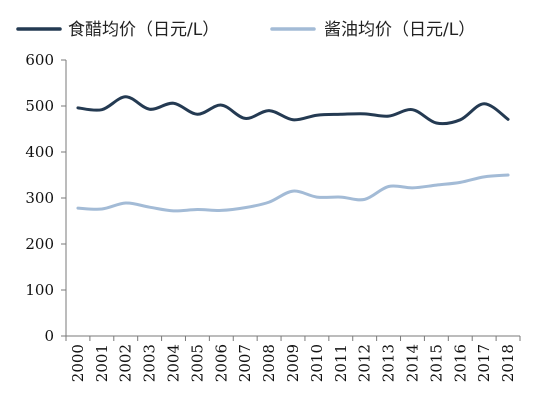 Image resolution: width=540 pixels, height=405 pixels. What do you see at coordinates (484, 363) in the screenshot?
I see `x-tick-label: 2017` at bounding box center [484, 363].